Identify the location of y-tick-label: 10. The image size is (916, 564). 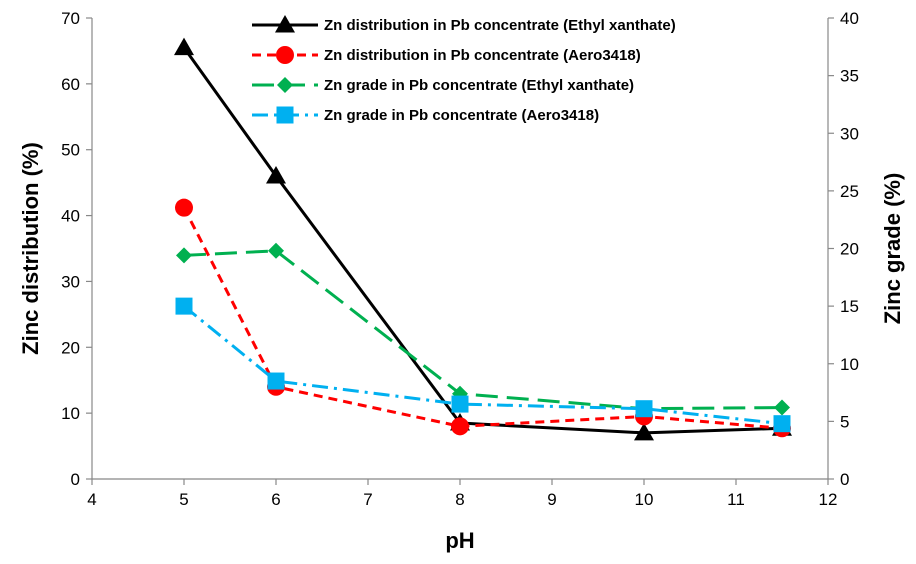
(70, 413).